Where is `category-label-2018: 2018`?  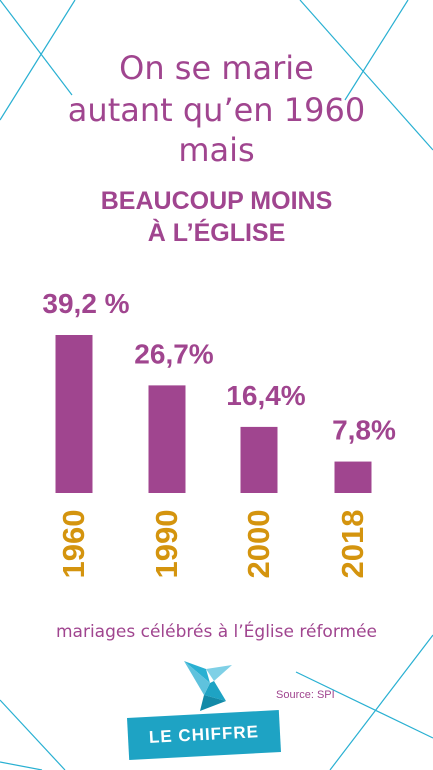 category-label-2018: 2018 is located at coordinates (352, 544).